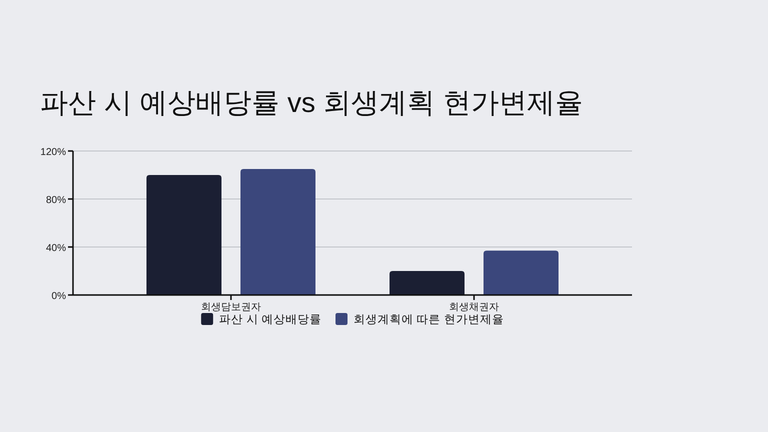 This screenshot has width=768, height=432. I want to click on legend-label: 회생계획에 따른 현가변제율, so click(429, 320).